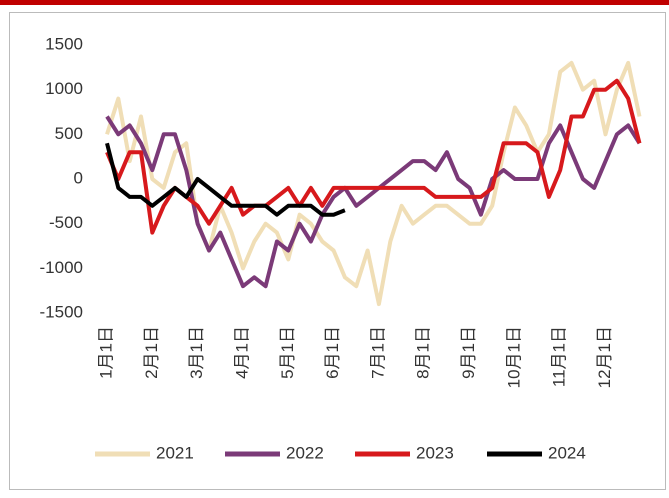 The image size is (669, 498). I want to click on y-tick-label: 500, so click(69, 133).